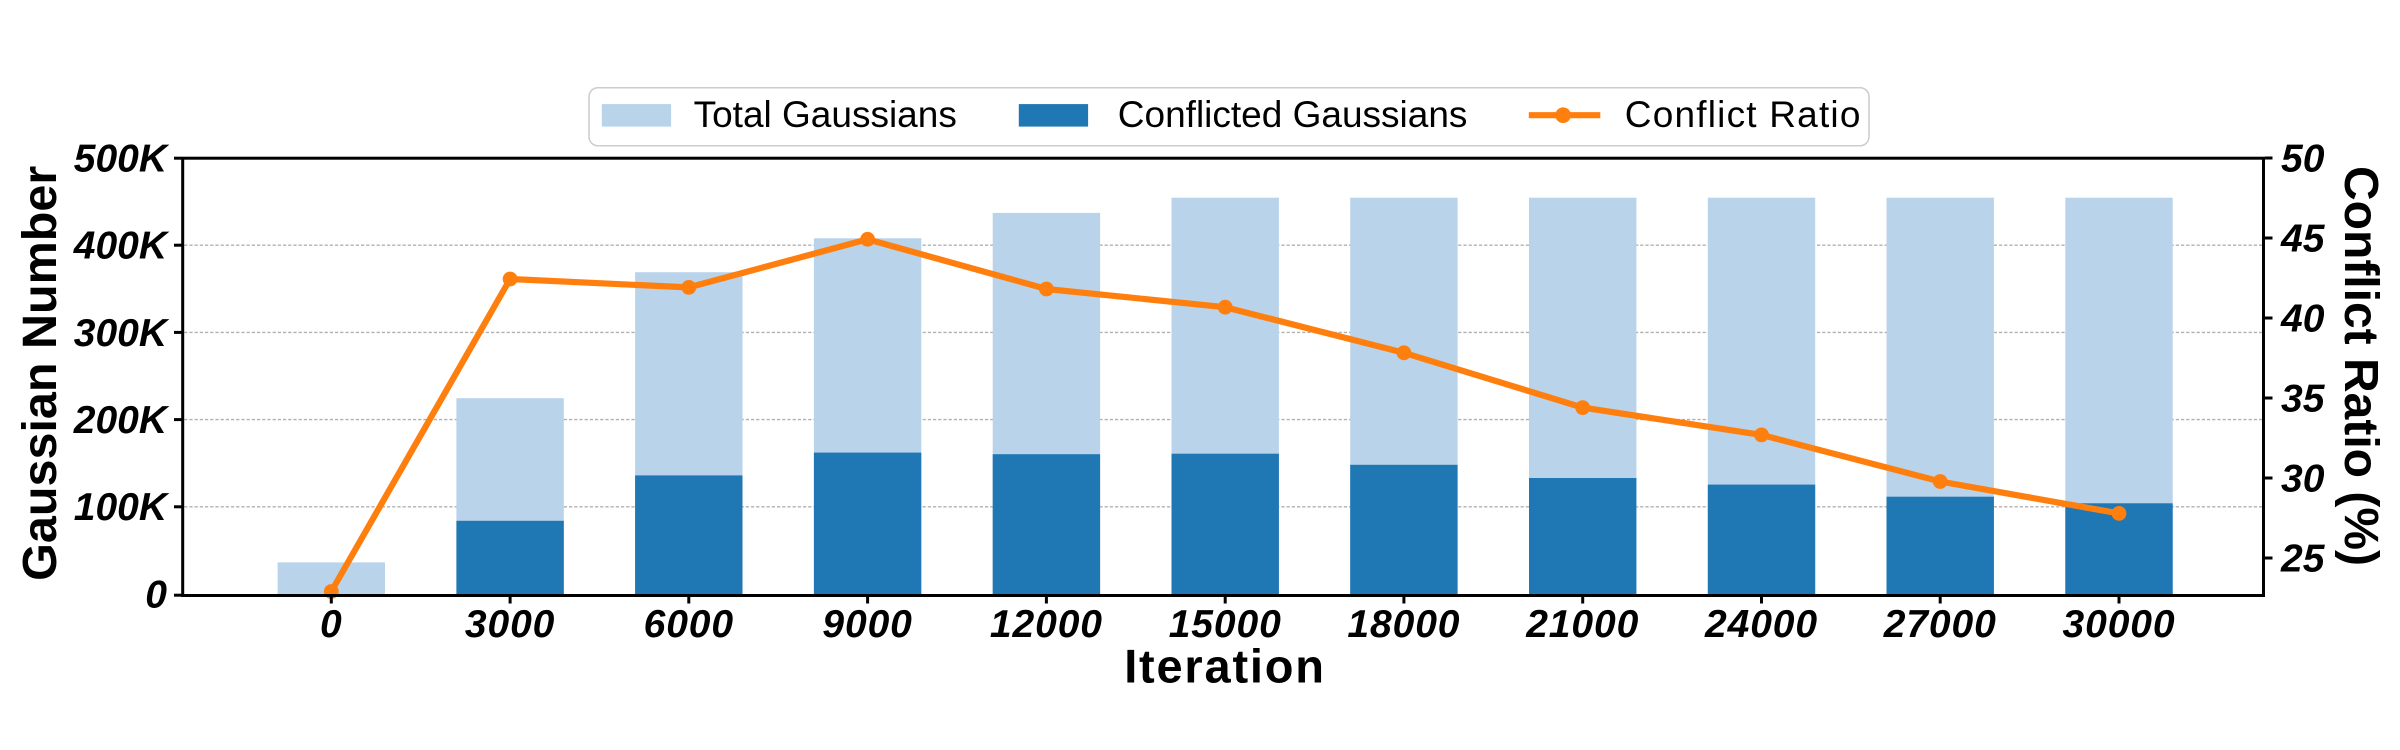  I want to click on svg-text: 6000, so click(689, 624).